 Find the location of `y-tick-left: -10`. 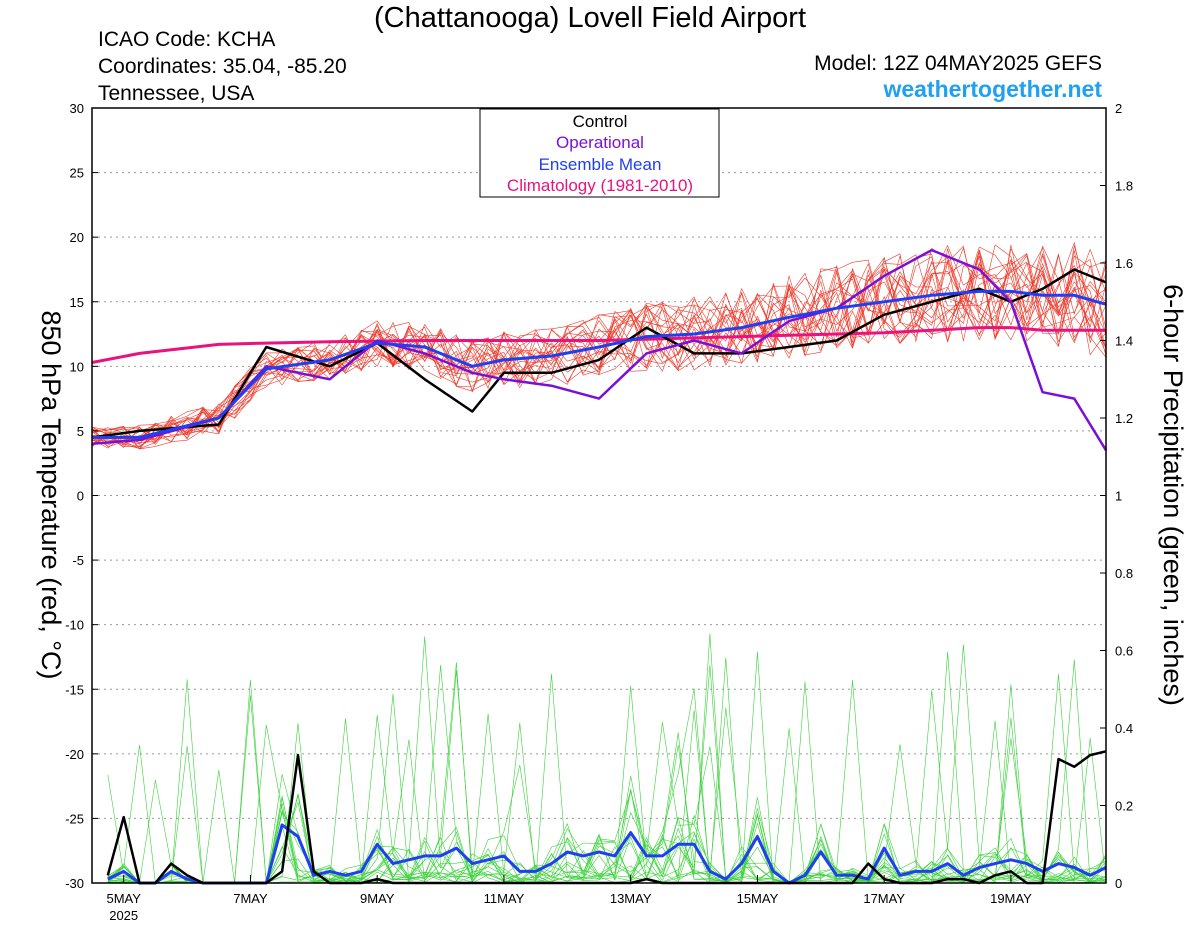

y-tick-left: -10 is located at coordinates (74, 625).